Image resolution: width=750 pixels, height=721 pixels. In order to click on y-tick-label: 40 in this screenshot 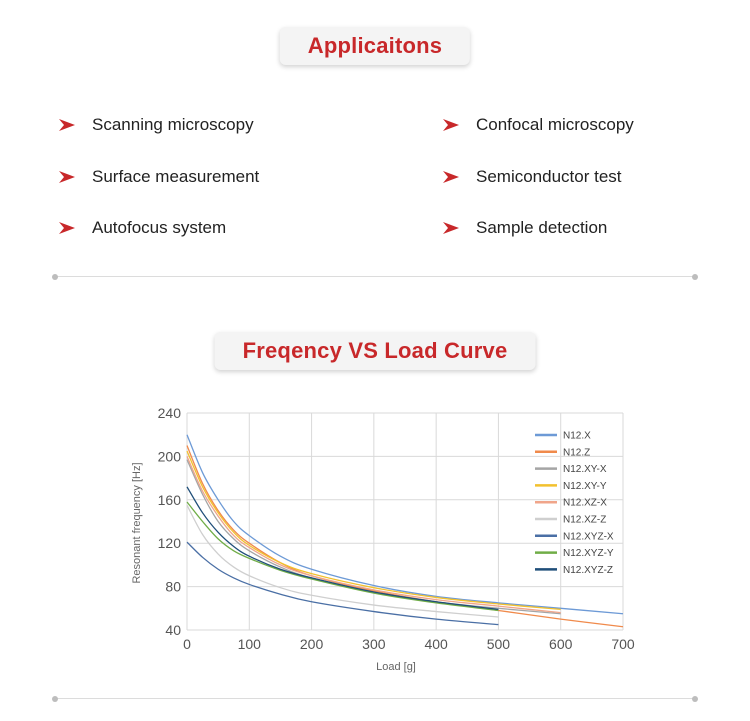, I will do `click(173, 630)`.